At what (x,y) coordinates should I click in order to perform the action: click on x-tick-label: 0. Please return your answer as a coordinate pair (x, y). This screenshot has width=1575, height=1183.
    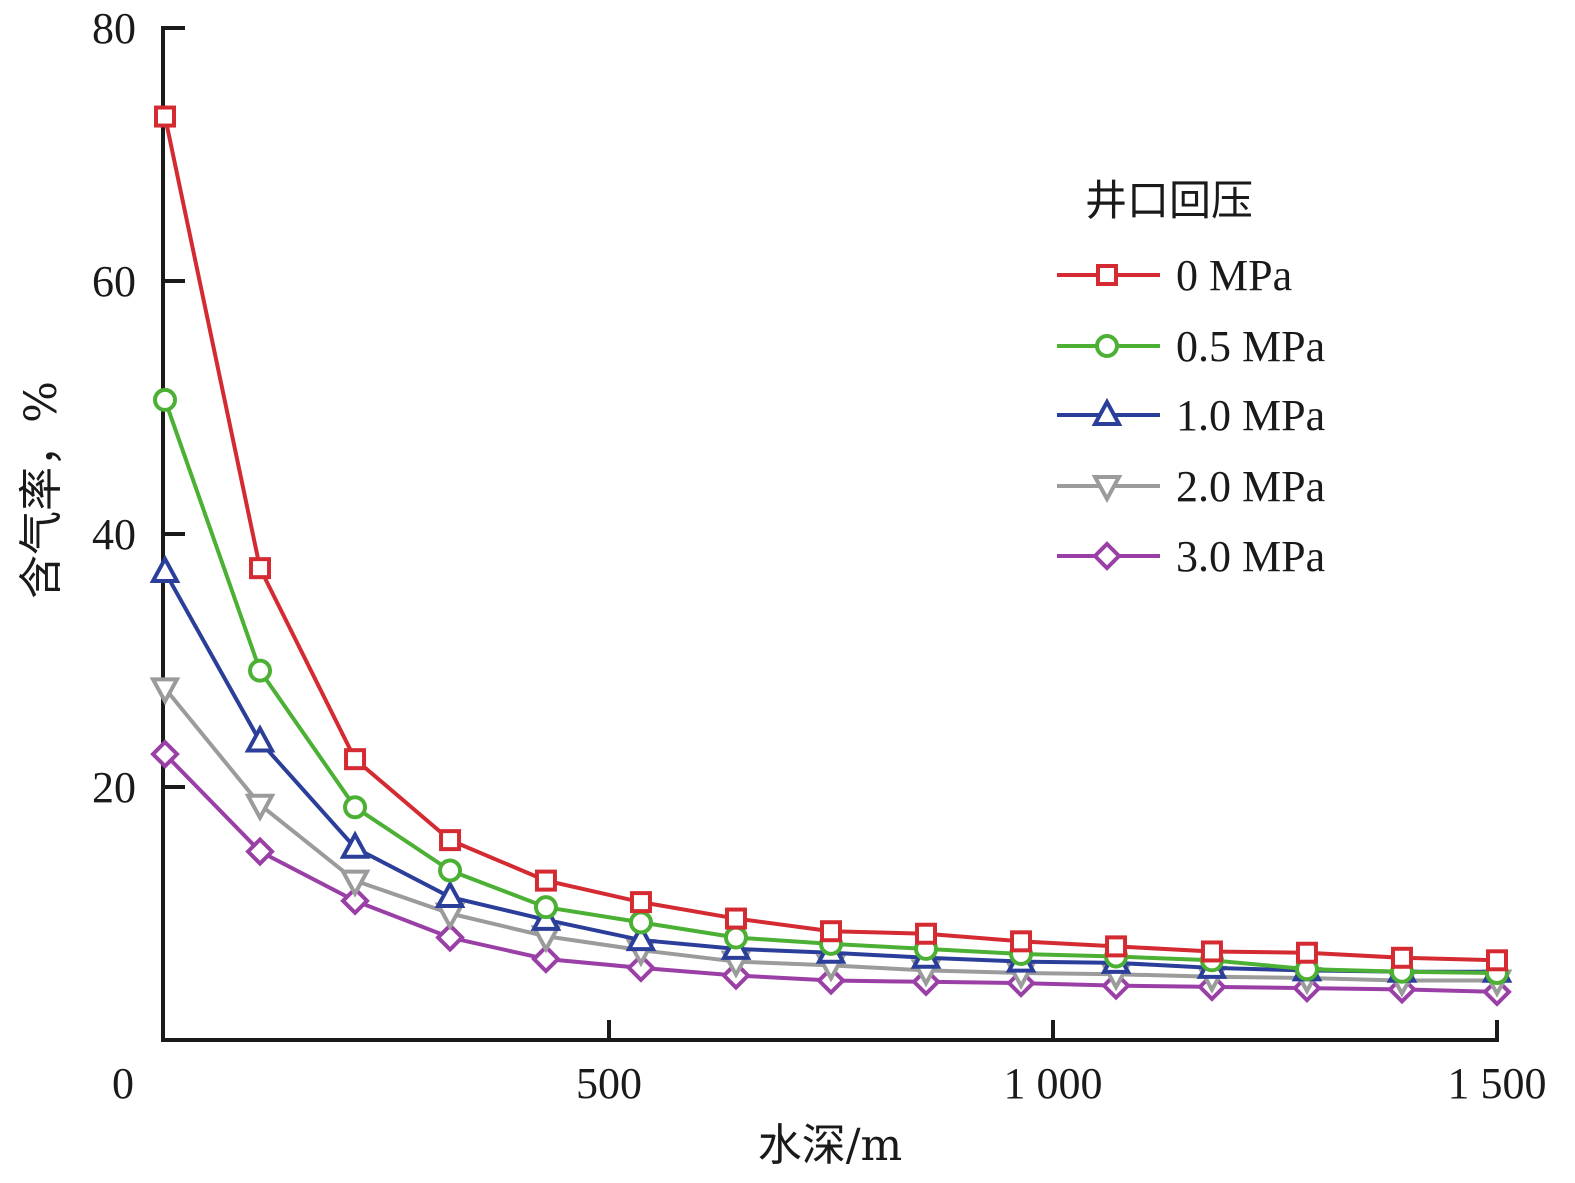
    Looking at the image, I should click on (123, 1083).